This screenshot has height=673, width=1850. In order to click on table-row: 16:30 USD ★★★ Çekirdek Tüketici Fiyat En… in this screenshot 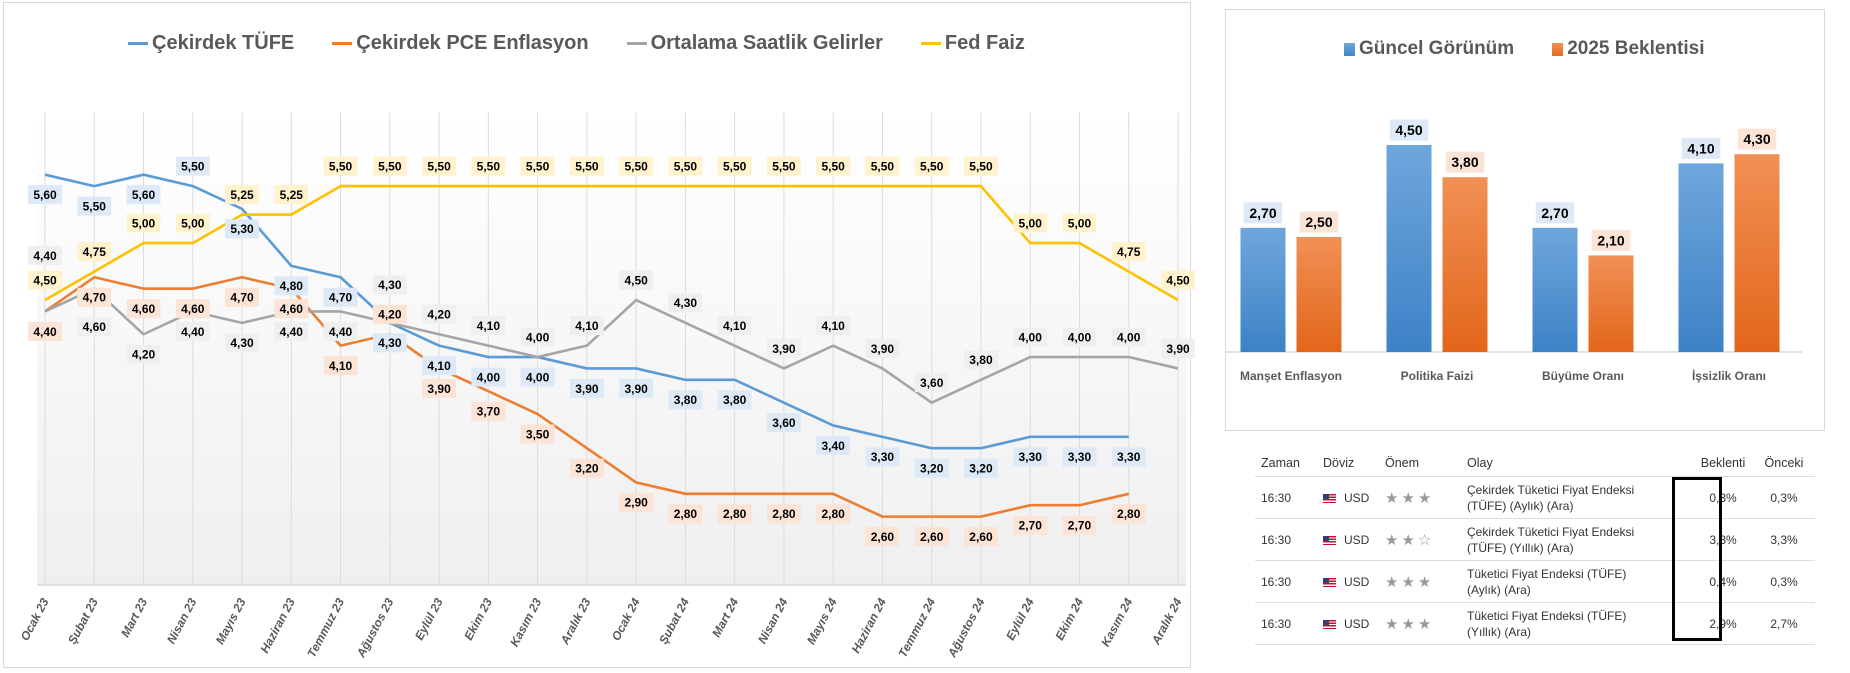, I will do `click(1535, 497)`.